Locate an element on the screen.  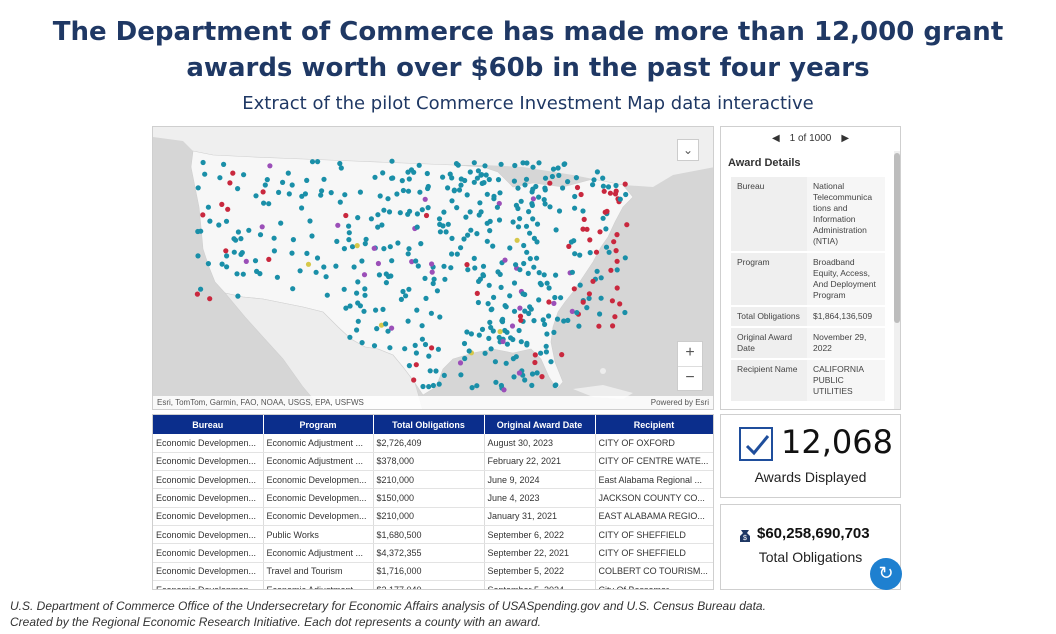
details-scrollbar is located at coordinates (897, 280).